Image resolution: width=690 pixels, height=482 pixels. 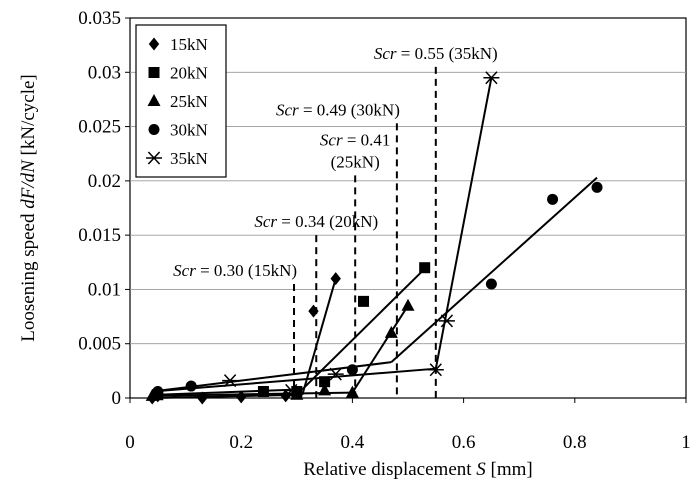 What do you see at coordinates (99, 127) in the screenshot?
I see `y-tick-label: 0.025` at bounding box center [99, 127].